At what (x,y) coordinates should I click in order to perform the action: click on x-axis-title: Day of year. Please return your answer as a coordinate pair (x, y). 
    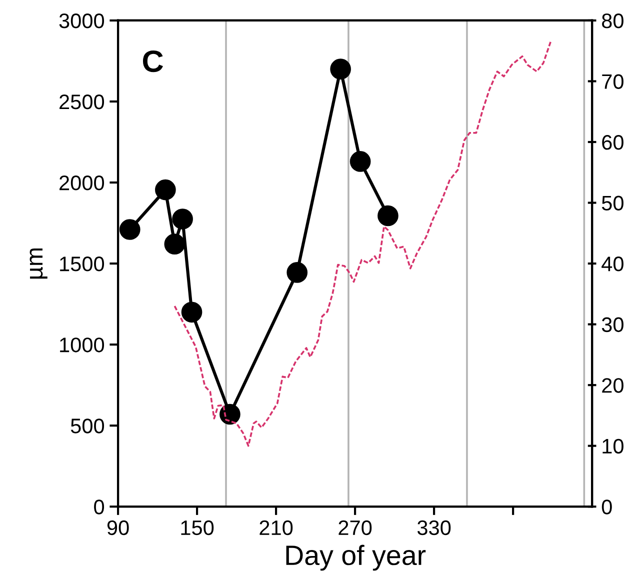
    Looking at the image, I should click on (356, 557).